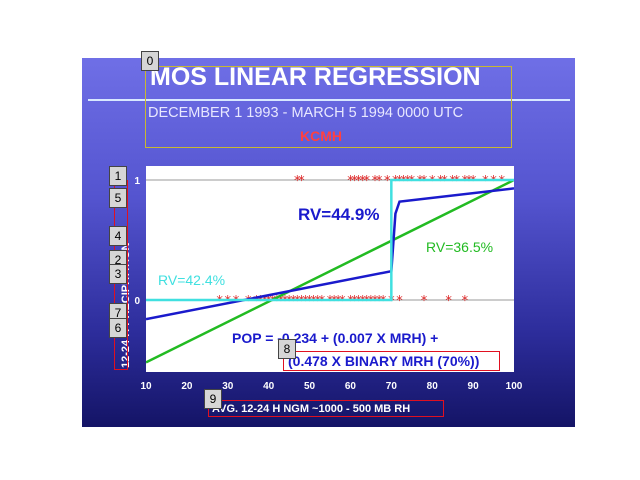  Describe the element at coordinates (187, 386) in the screenshot. I see `x-tick-label: 20` at that location.